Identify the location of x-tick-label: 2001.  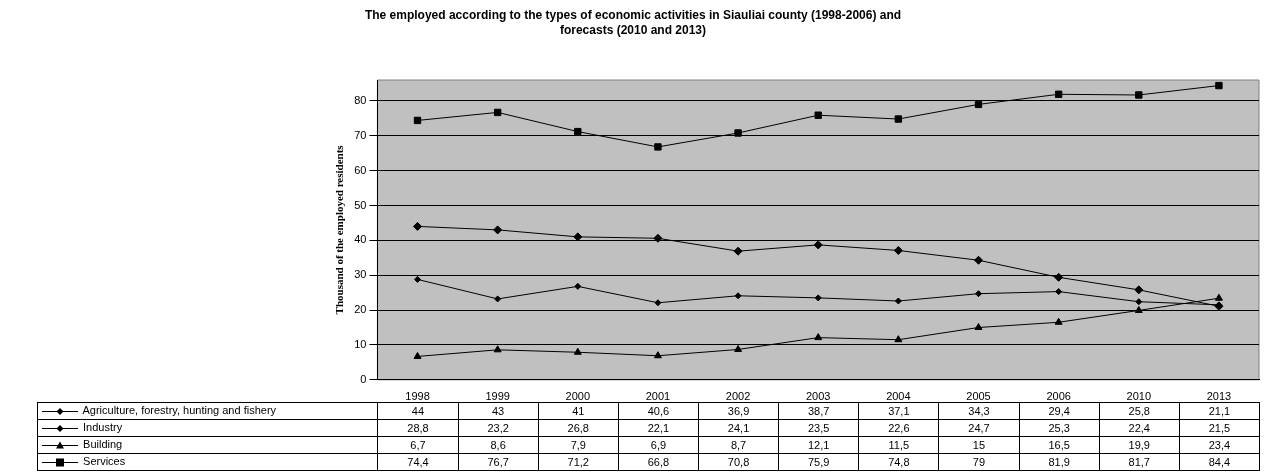
(658, 396).